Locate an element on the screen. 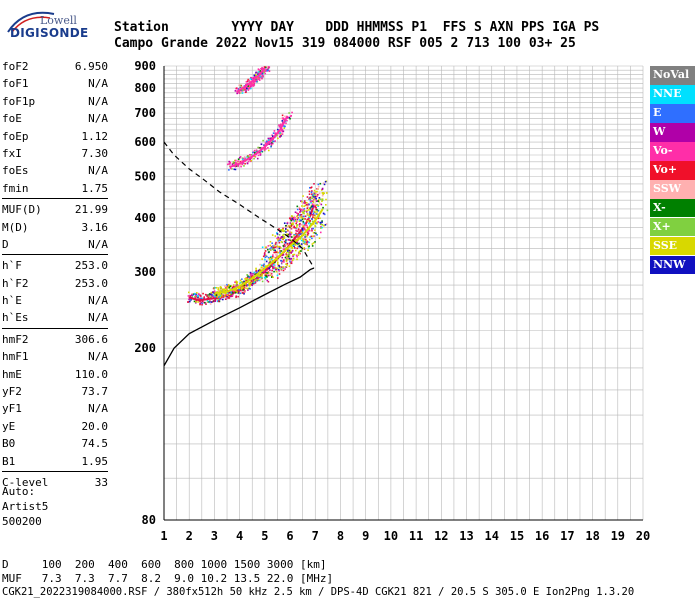 This screenshot has height=600, width=700. param-label: C-level is located at coordinates (25, 482).